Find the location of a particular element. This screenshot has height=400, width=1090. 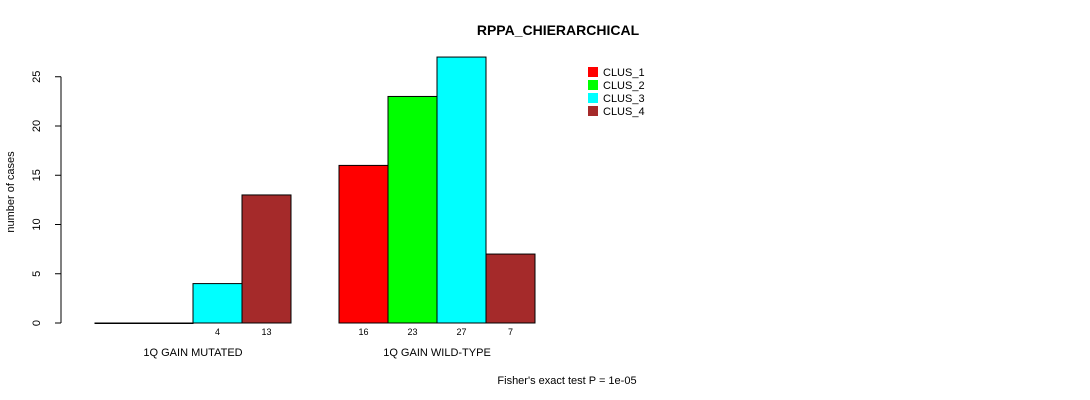

count-labels: 4 13 16 23 27 7 is located at coordinates (364, 332).